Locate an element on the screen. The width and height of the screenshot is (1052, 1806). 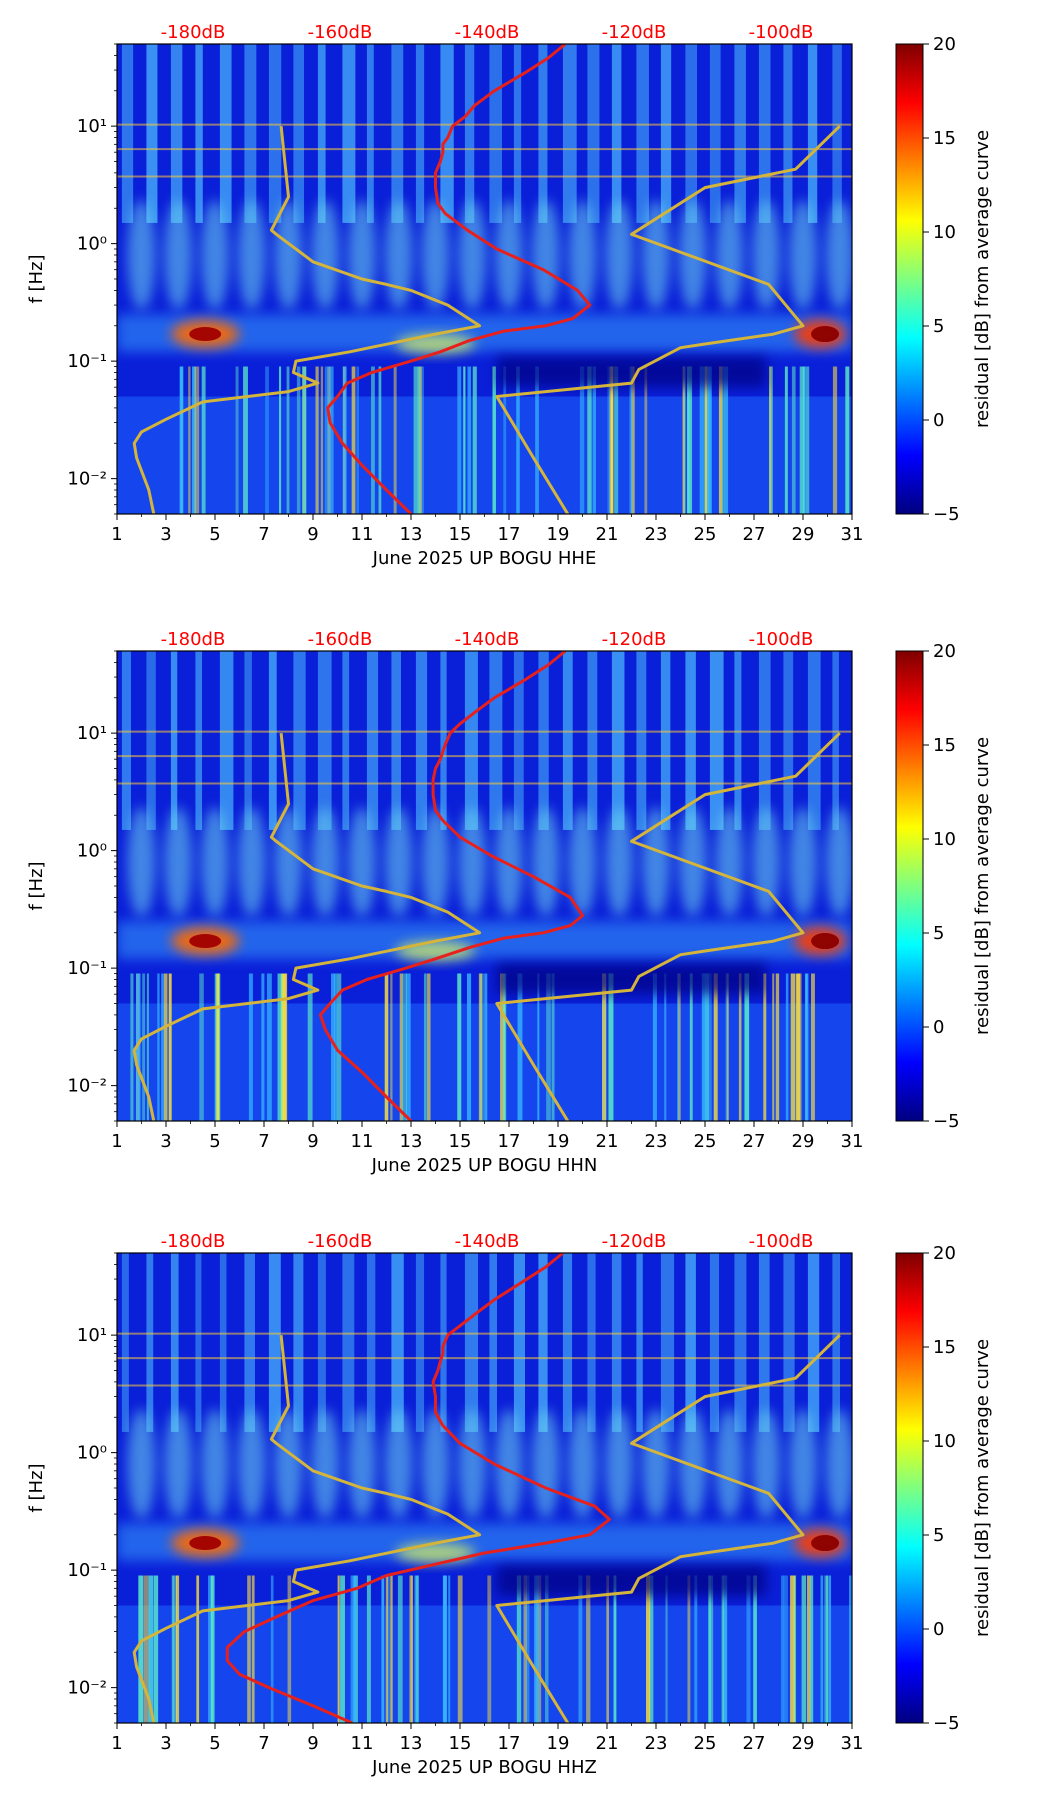
colorbar-tick-label: 0 is located at coordinates (938, 1027).